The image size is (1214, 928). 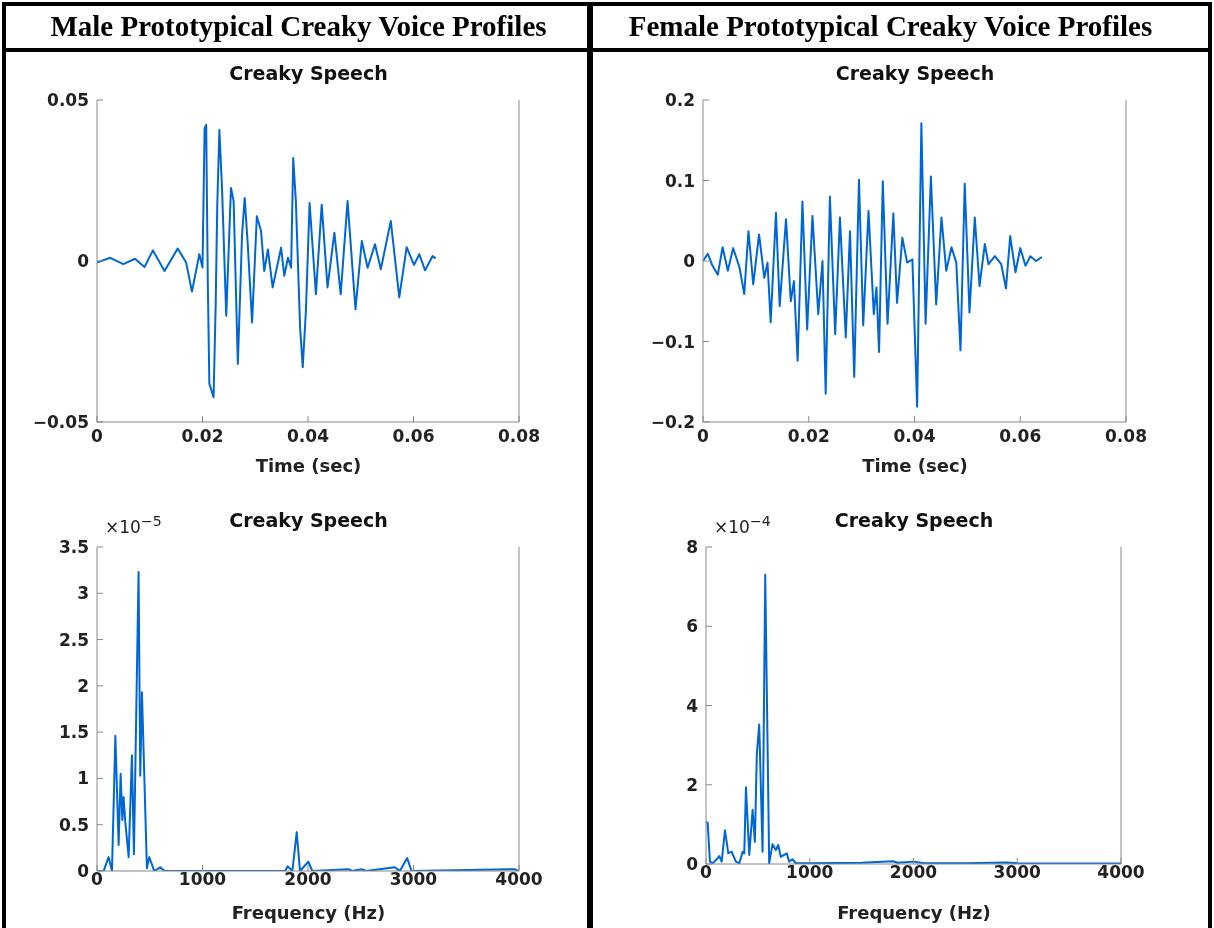 What do you see at coordinates (679, 100) in the screenshot?
I see `y-tick-label: 0.2` at bounding box center [679, 100].